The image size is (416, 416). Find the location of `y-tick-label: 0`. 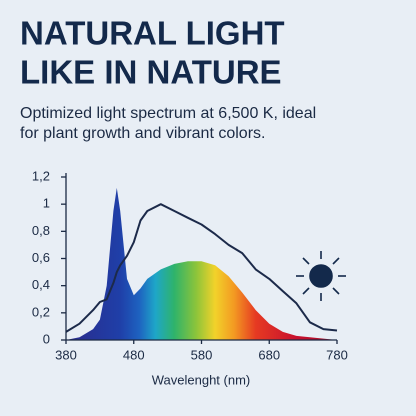

y-tick-label: 0 is located at coordinates (46, 338).